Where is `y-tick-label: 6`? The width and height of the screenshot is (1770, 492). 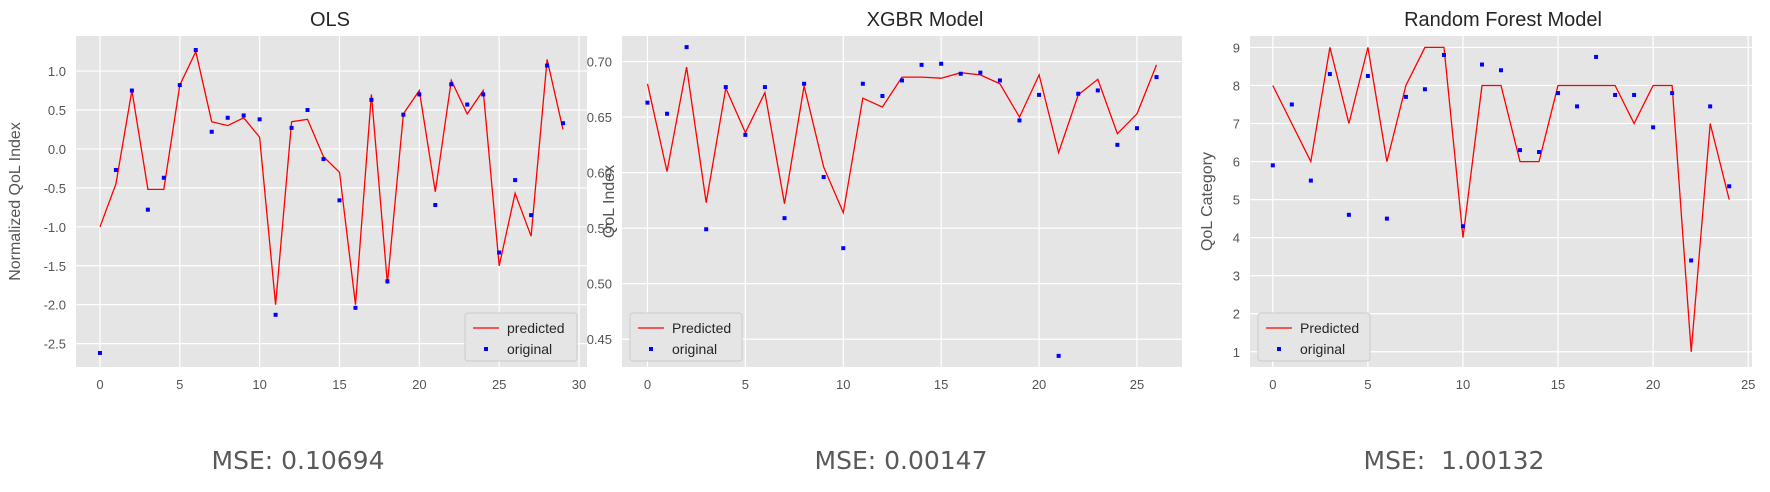
y-tick-label: 6 is located at coordinates (1236, 162).